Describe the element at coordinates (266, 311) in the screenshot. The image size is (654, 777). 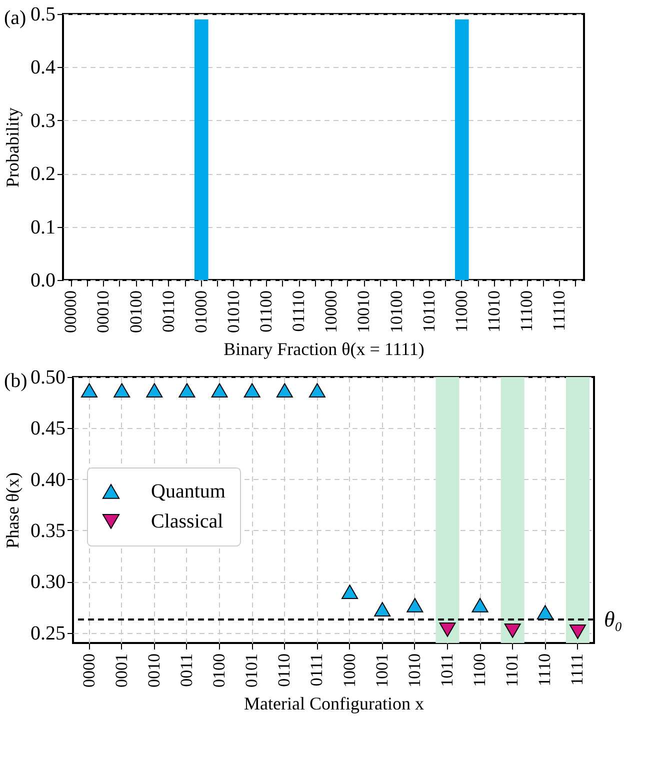
I see `x-tick-label: 01100` at that location.